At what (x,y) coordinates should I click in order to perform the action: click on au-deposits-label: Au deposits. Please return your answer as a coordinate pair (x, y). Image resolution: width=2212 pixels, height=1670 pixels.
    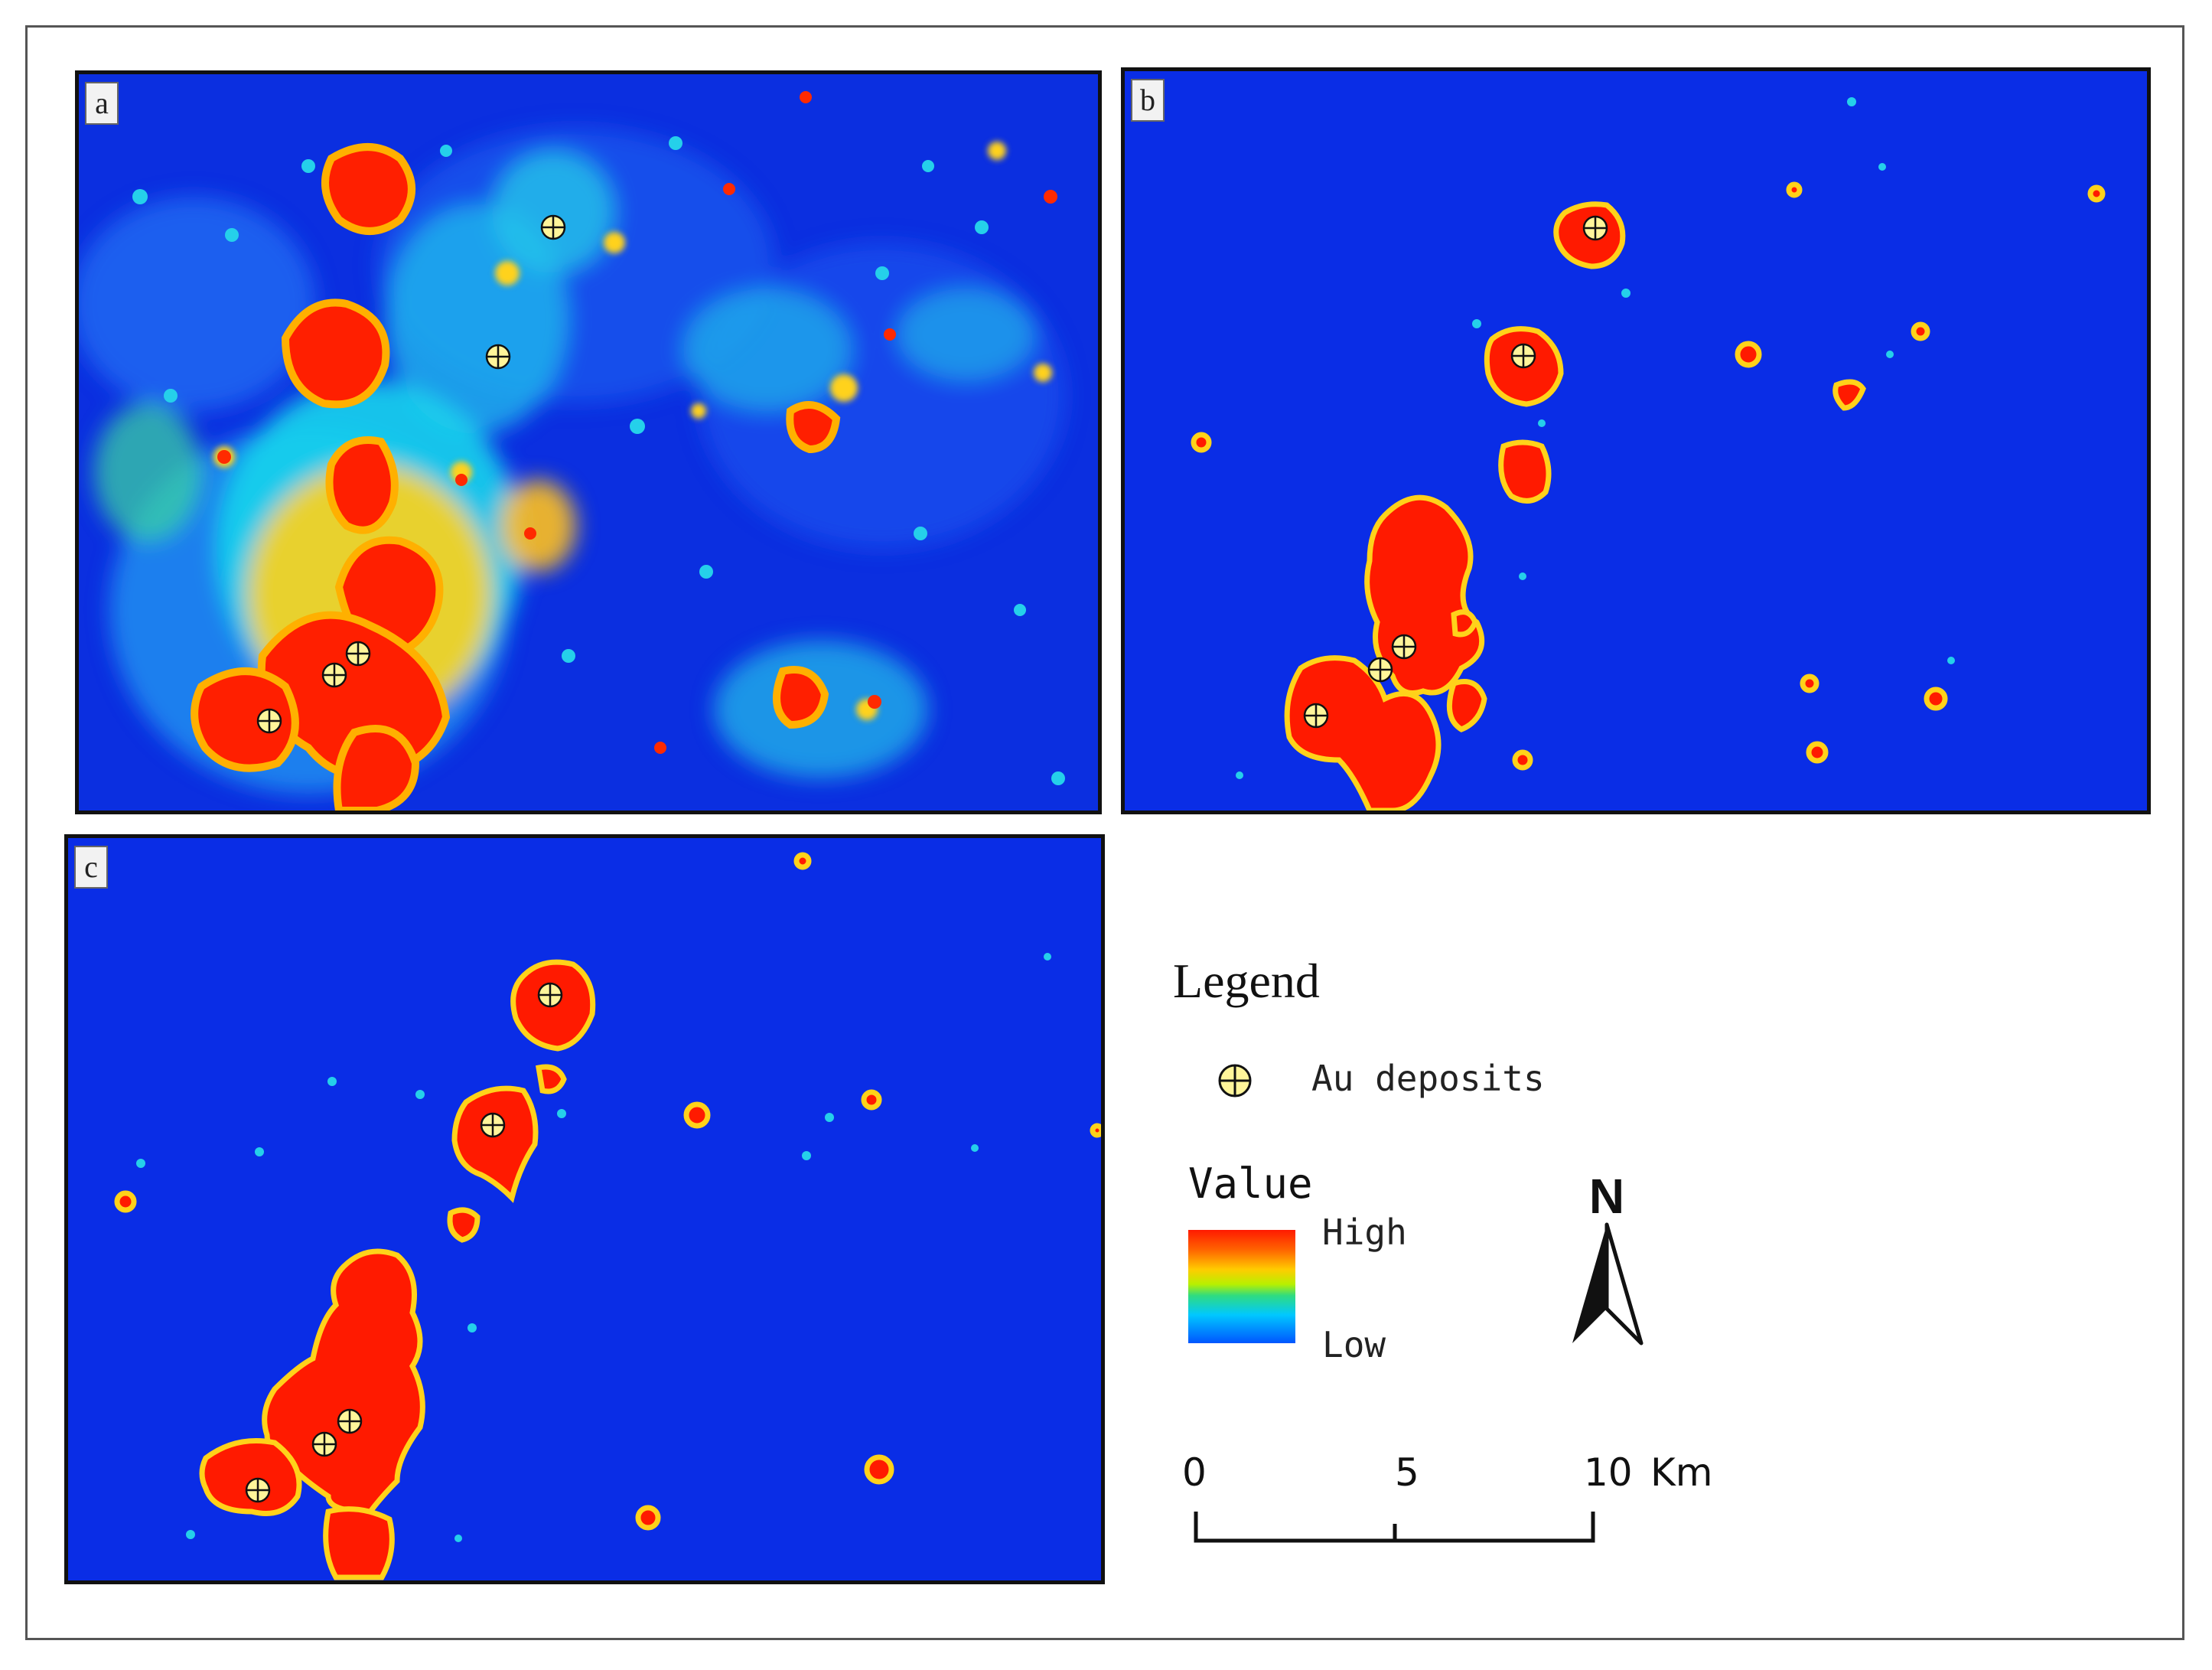
    Looking at the image, I should click on (1428, 1079).